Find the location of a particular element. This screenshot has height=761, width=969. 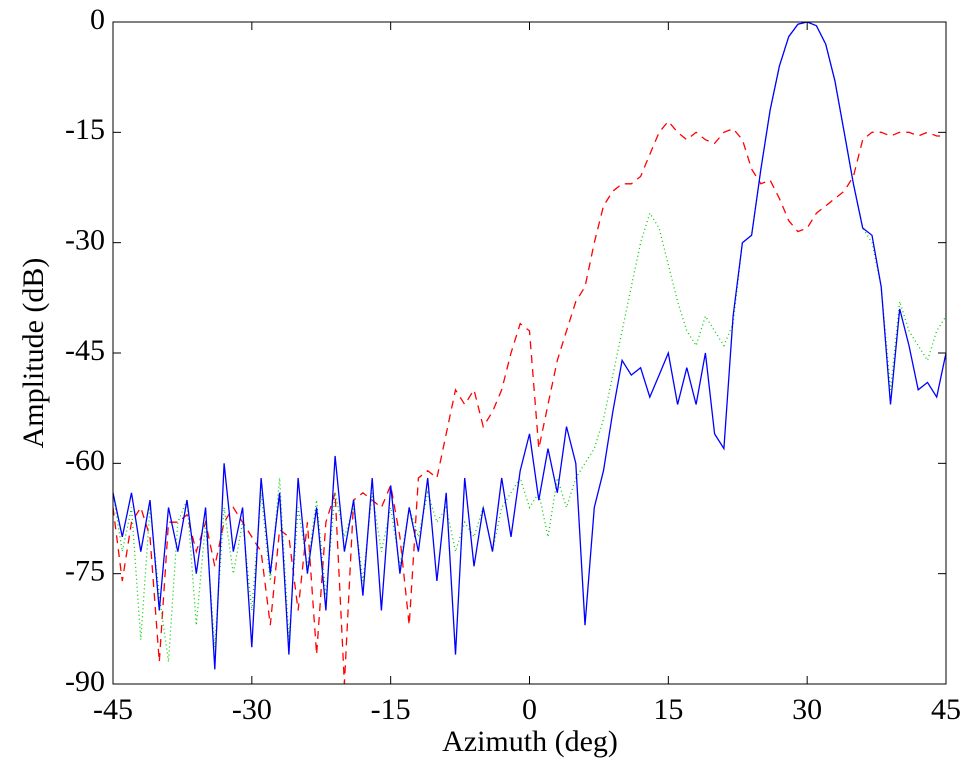

y-tick-label: 0 is located at coordinates (97, 19).